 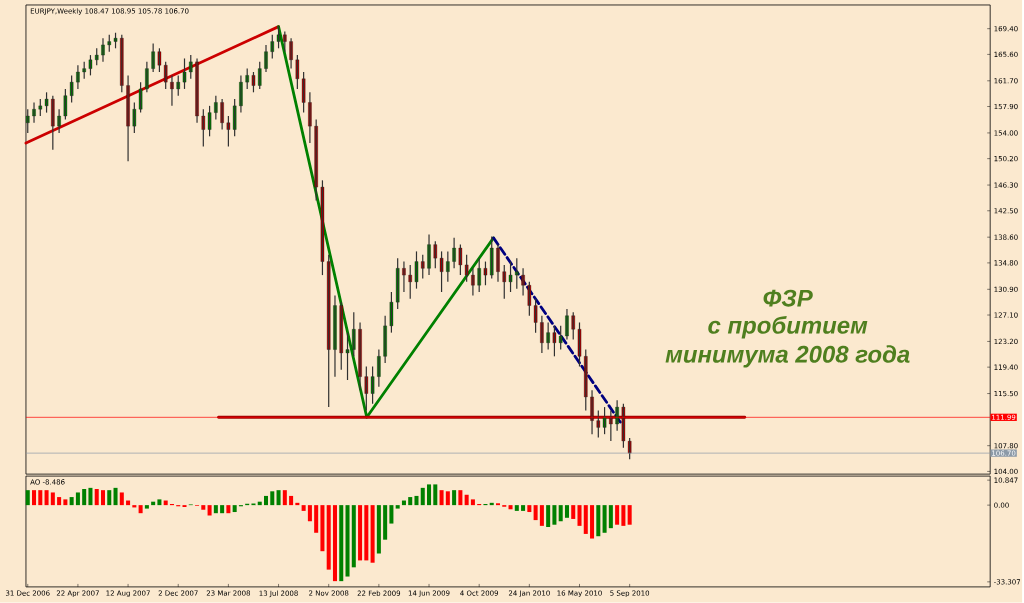 I want to click on annotation: минимума 2008 года, so click(x=787, y=356).